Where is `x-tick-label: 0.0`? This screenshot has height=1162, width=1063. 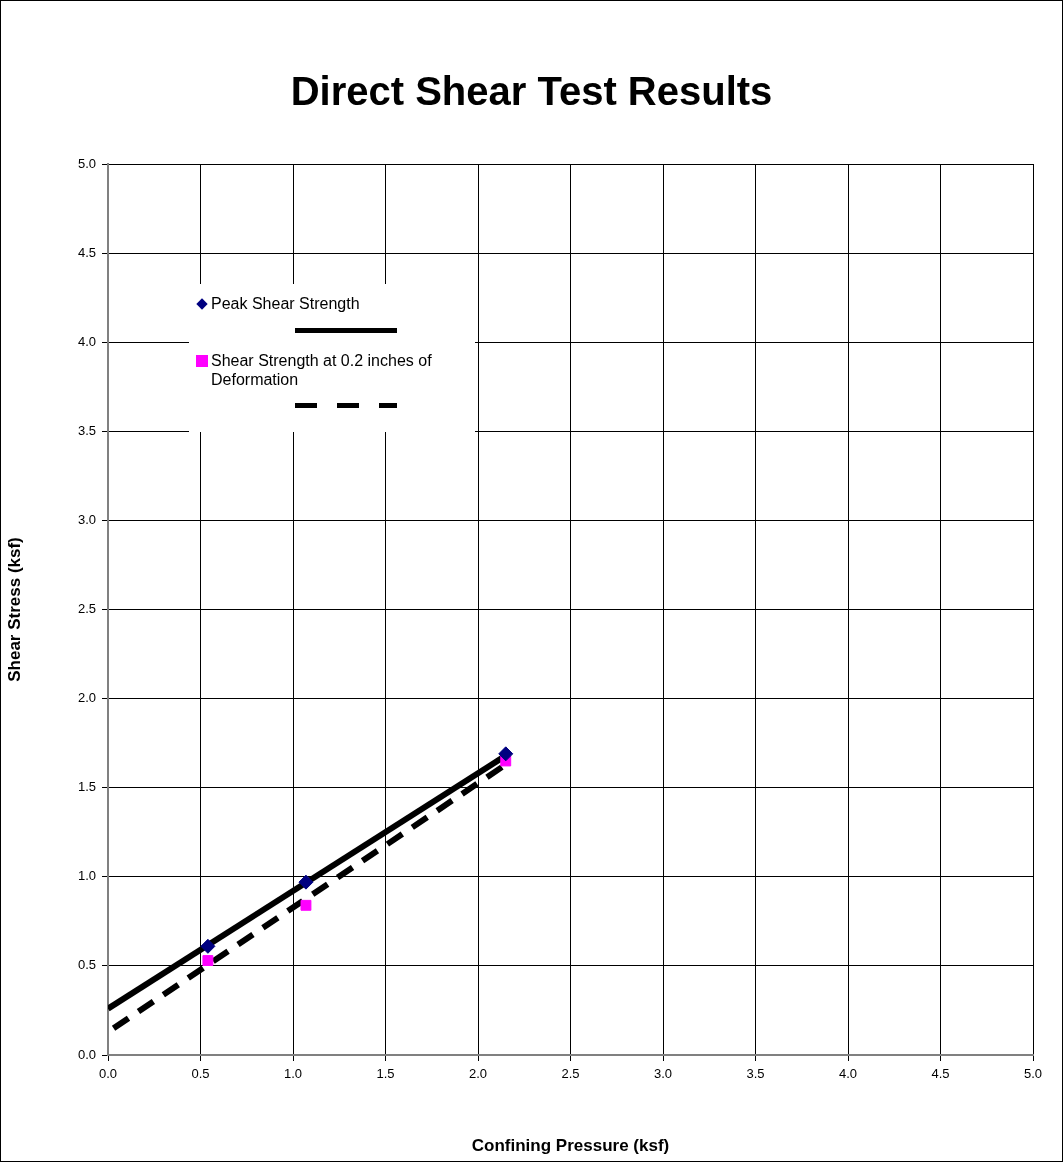
x-tick-label: 0.0 is located at coordinates (108, 1074).